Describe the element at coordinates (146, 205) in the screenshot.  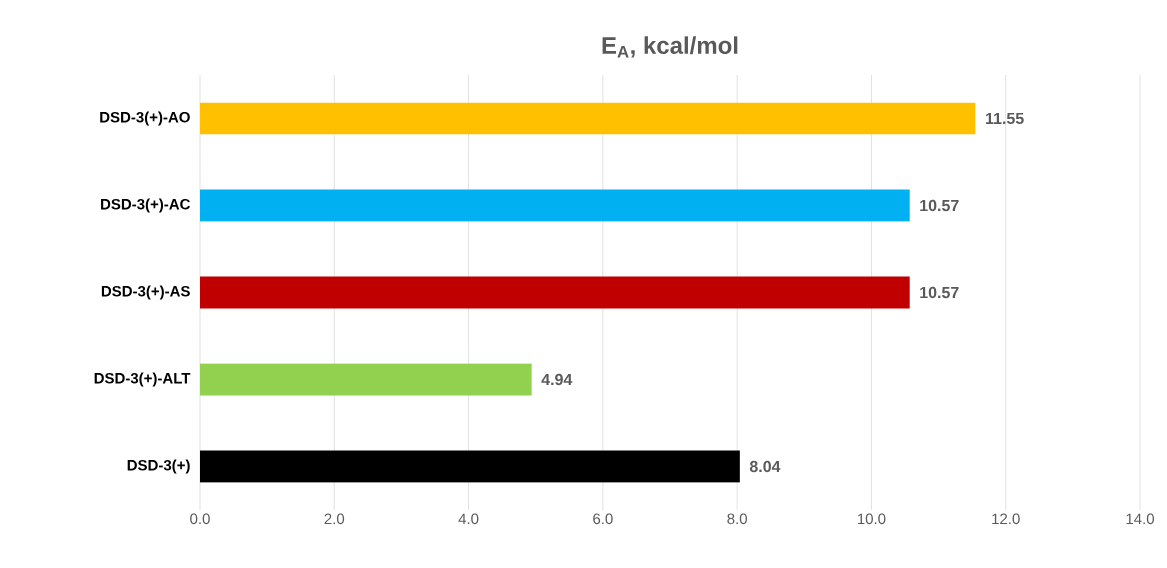
I see `y-tick-label: DSD-3(+)-AC` at that location.